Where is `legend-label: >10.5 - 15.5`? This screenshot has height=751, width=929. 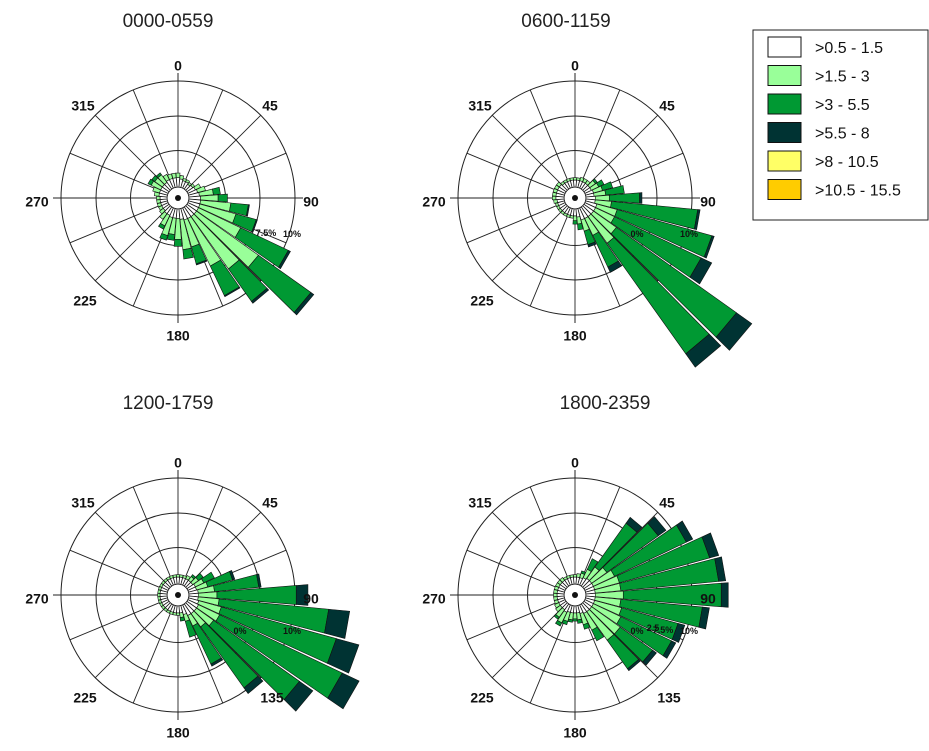 legend-label: >10.5 - 15.5 is located at coordinates (858, 191).